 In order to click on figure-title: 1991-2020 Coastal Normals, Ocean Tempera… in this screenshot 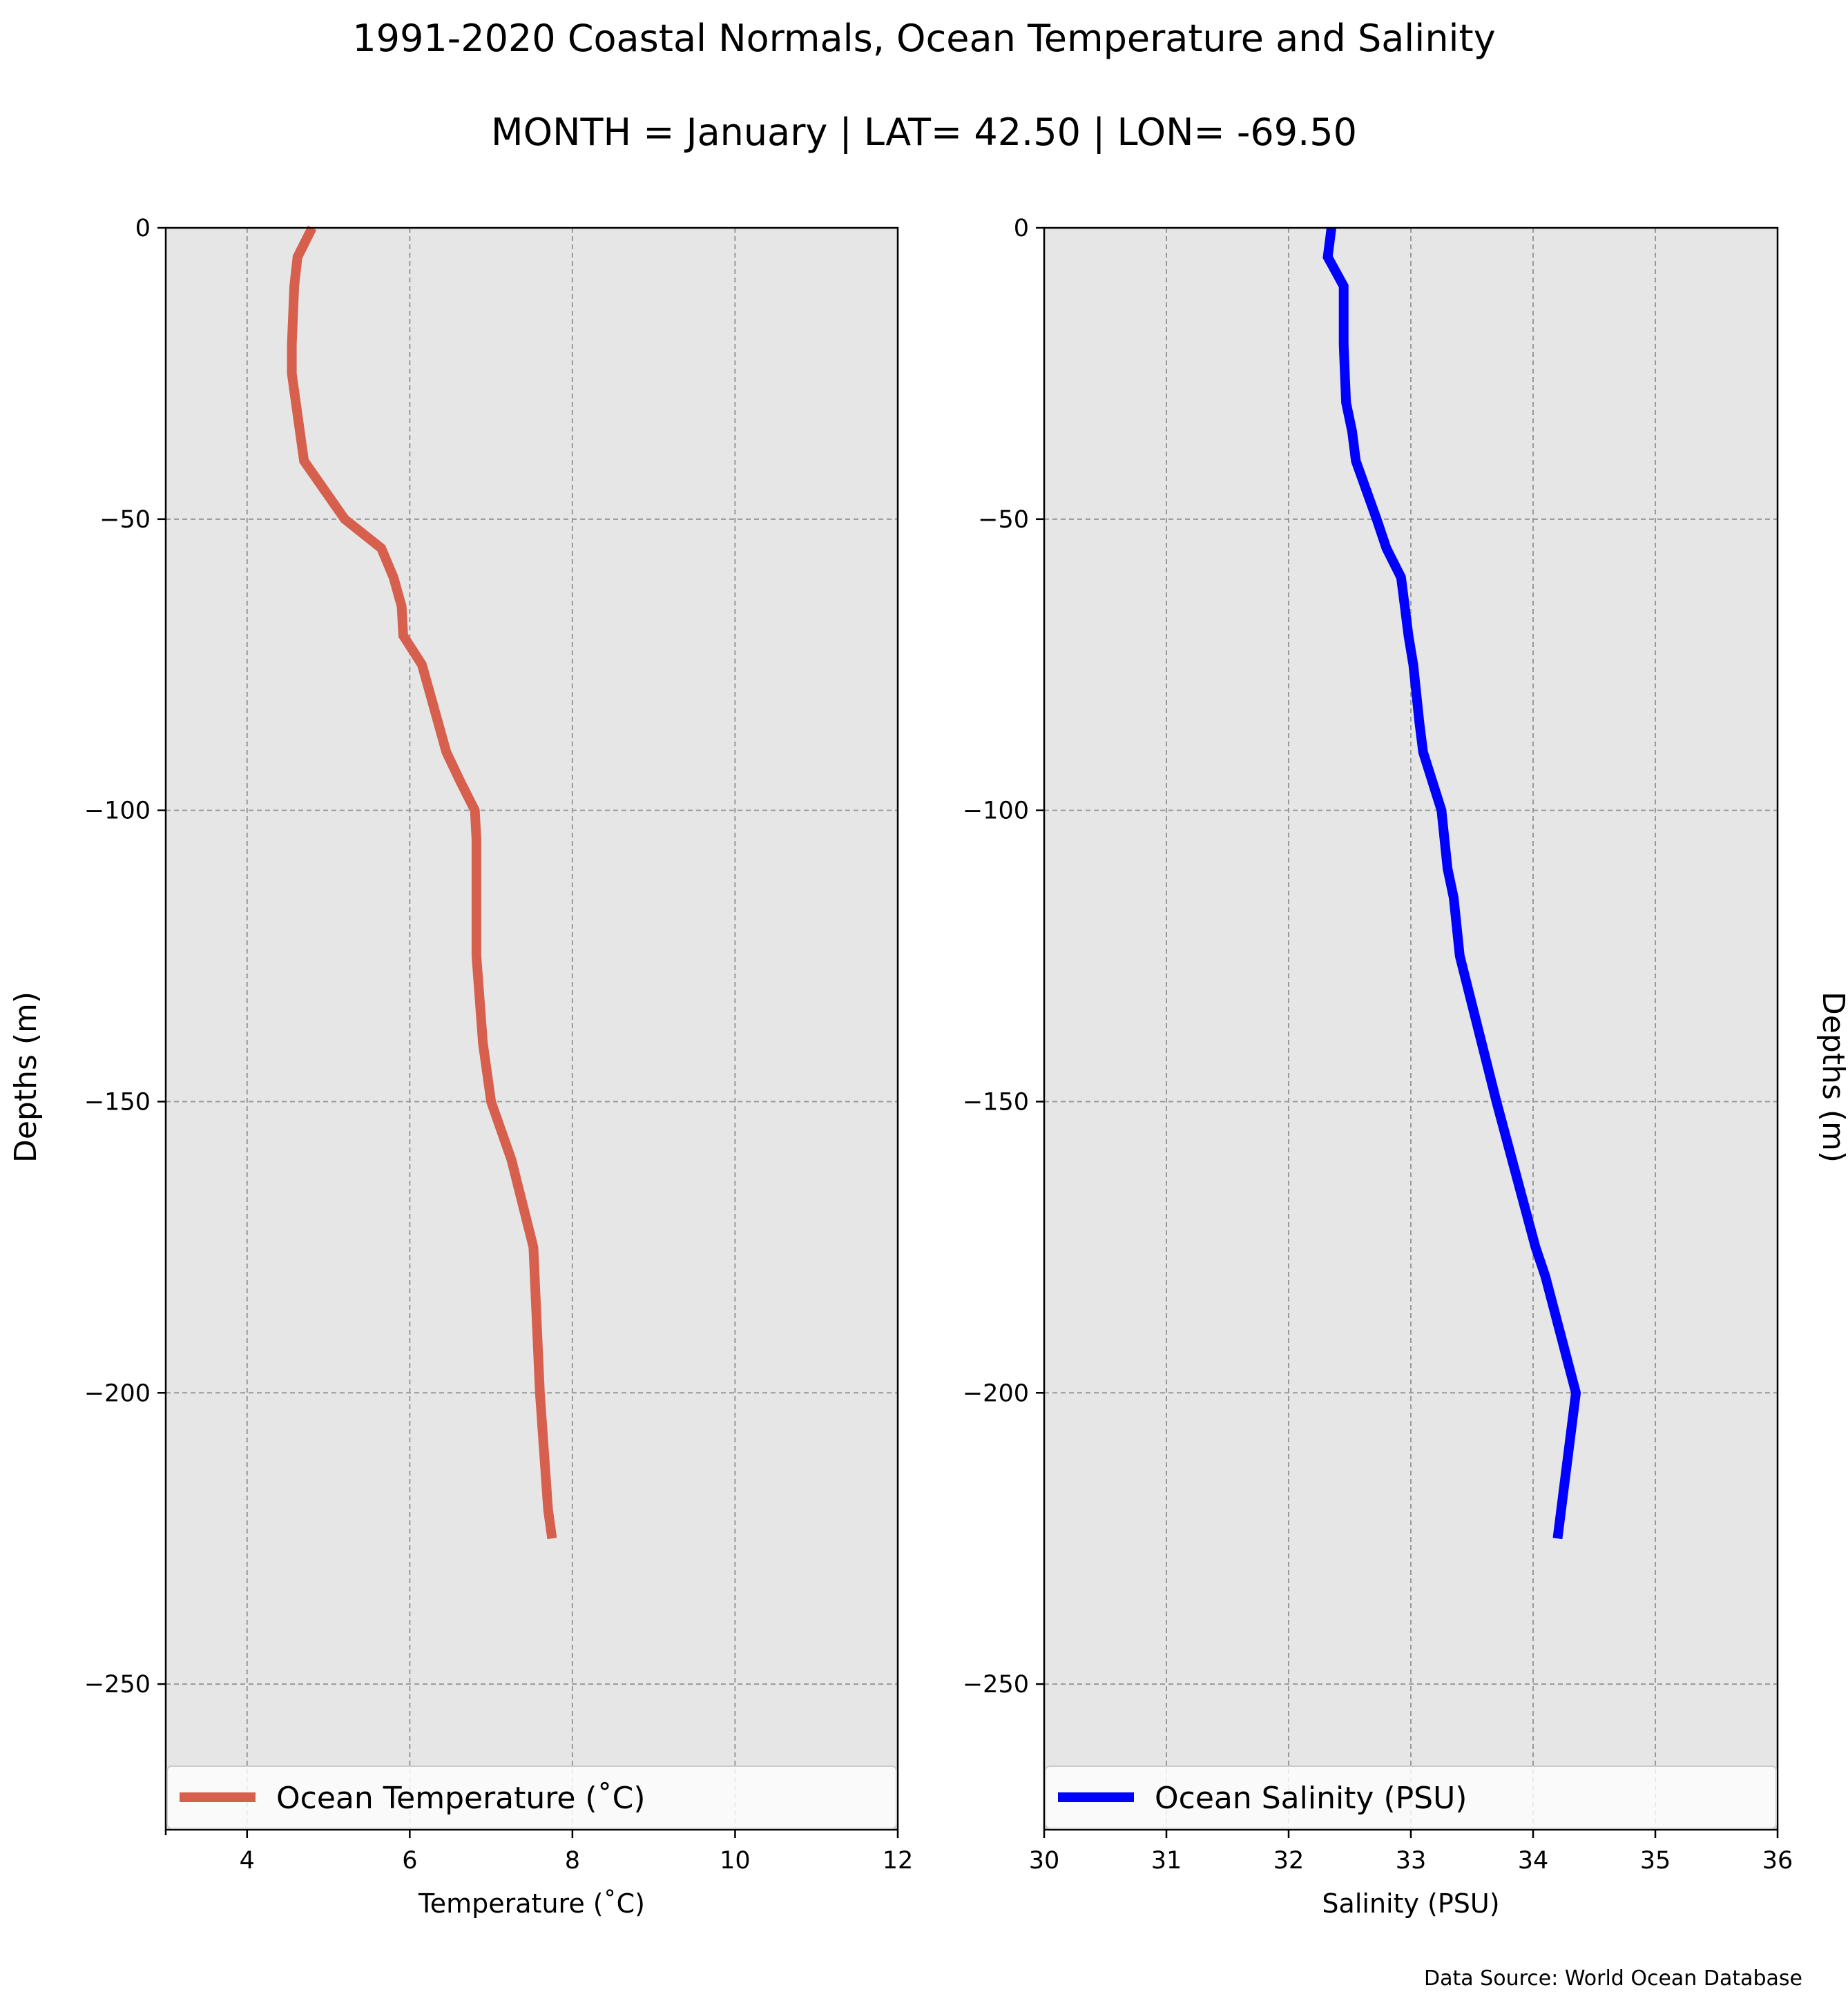, I will do `click(923, 39)`.